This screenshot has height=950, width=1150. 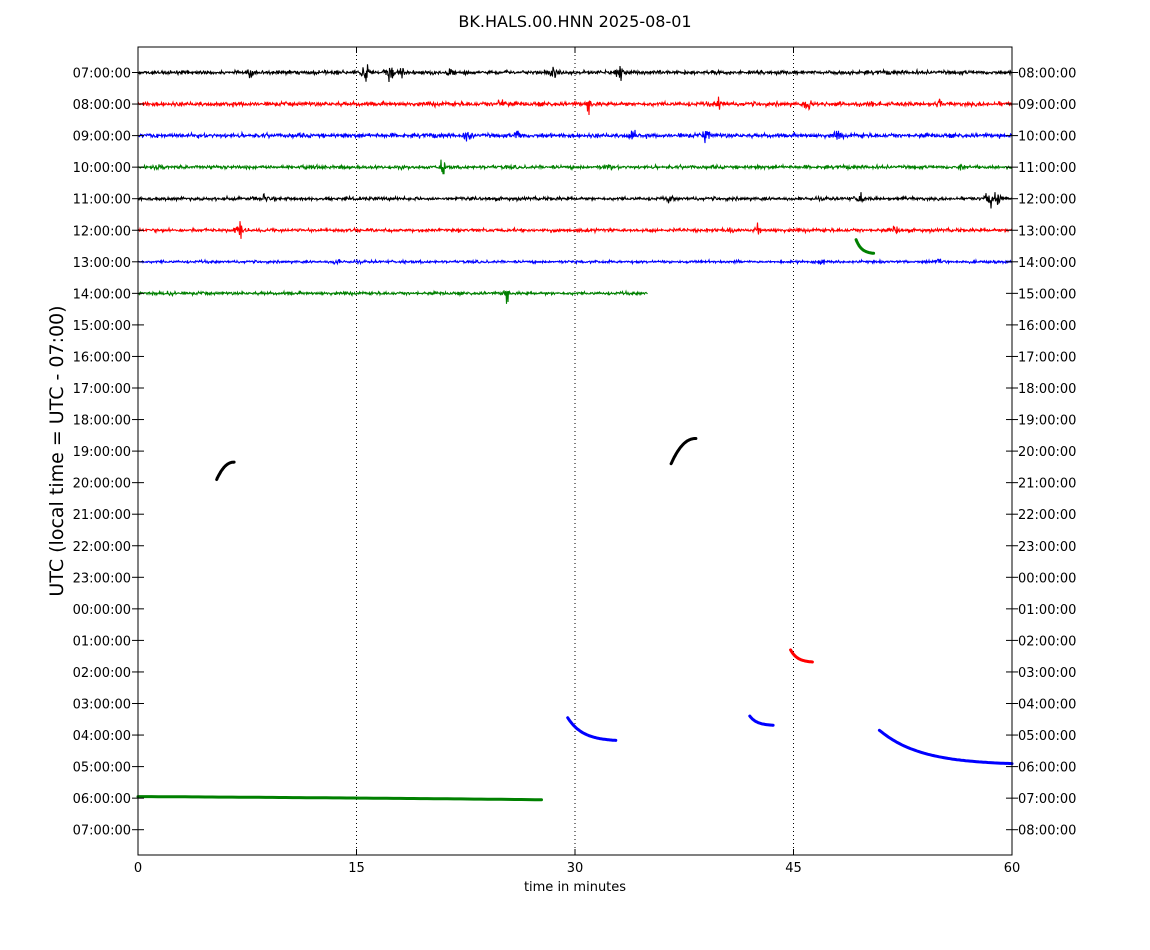 I want to click on y-tick-label-left: 05:00:00, so click(x=102, y=768).